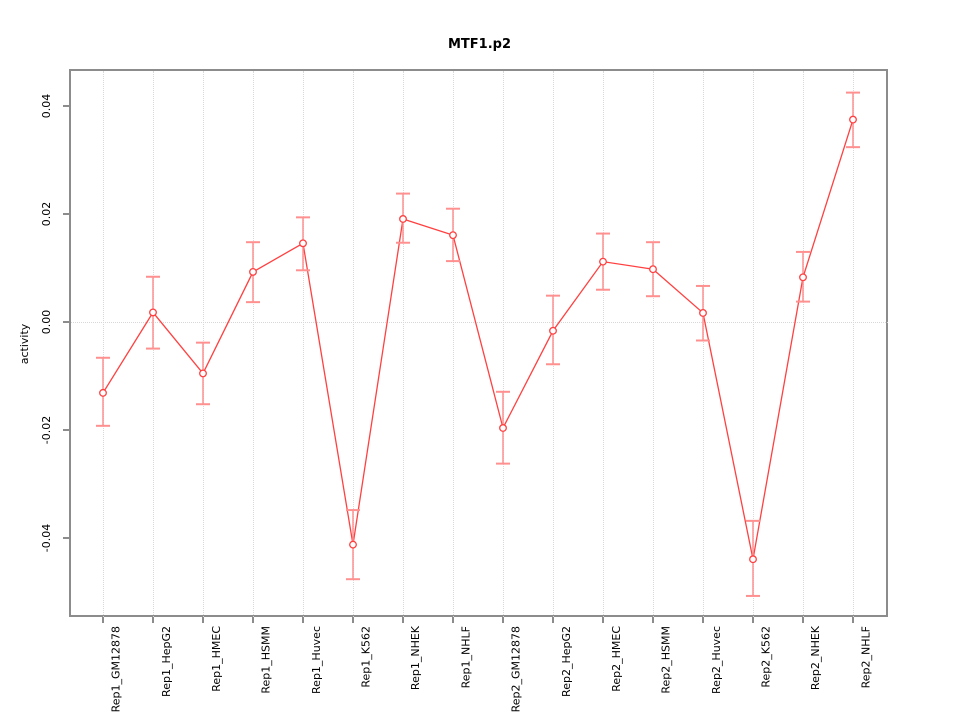 This screenshot has width=960, height=720. I want to click on x-tick-label: Rep1_Huvec, so click(316, 660).